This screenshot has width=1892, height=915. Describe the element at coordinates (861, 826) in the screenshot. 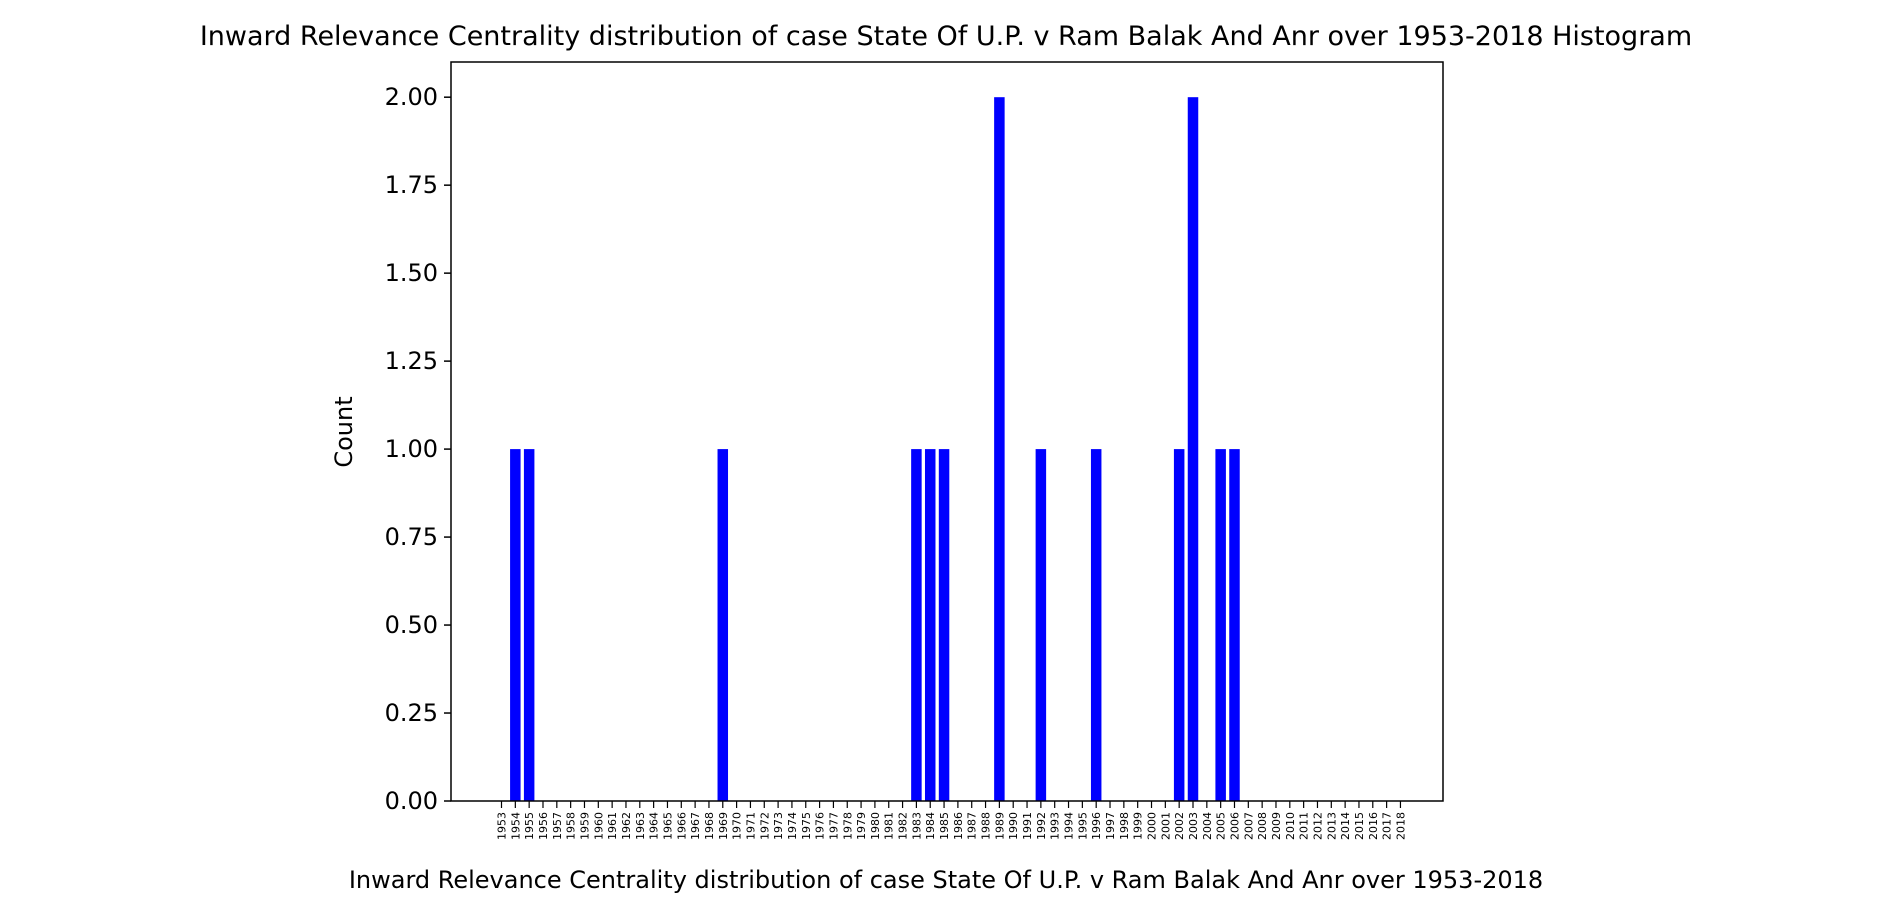

I see `x-tick-label: 1979` at that location.